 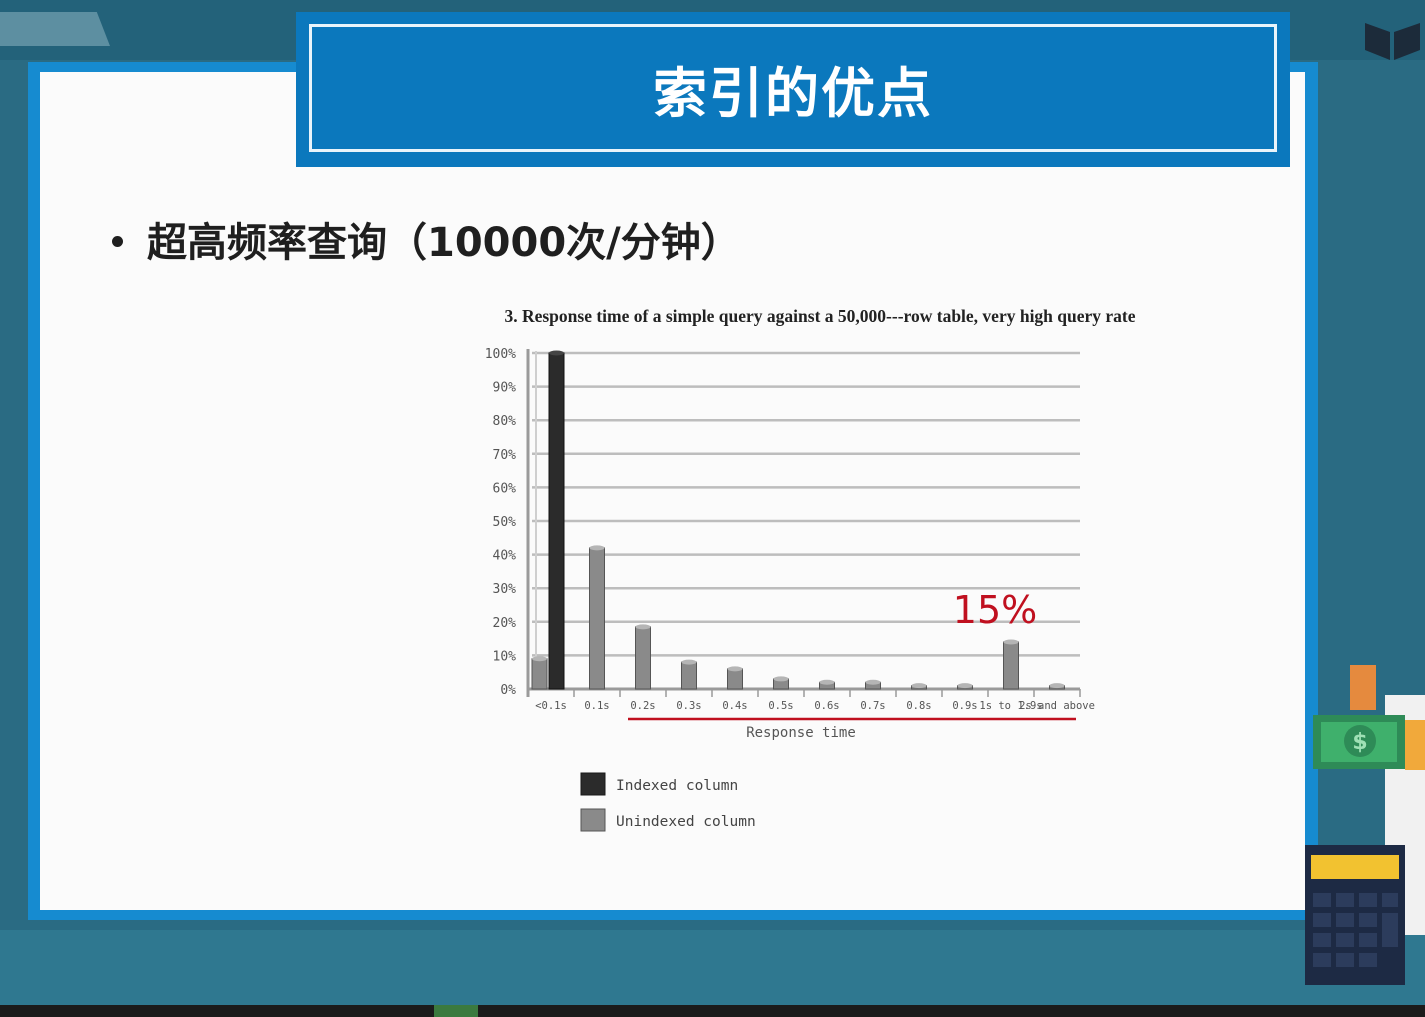 I want to click on book-icon, so click(x=1392, y=41).